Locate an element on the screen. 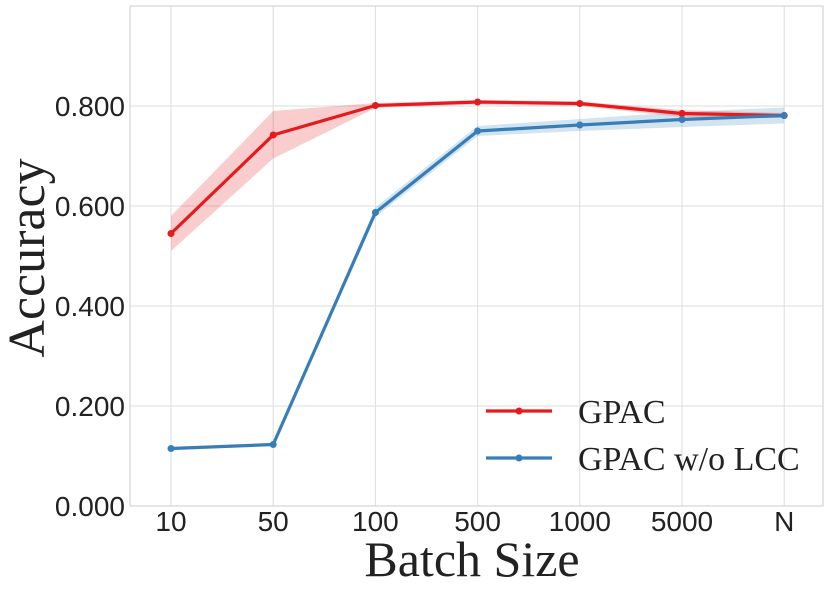 Image resolution: width=830 pixels, height=591 pixels. y-tick-label: 0.600 is located at coordinates (90, 206).